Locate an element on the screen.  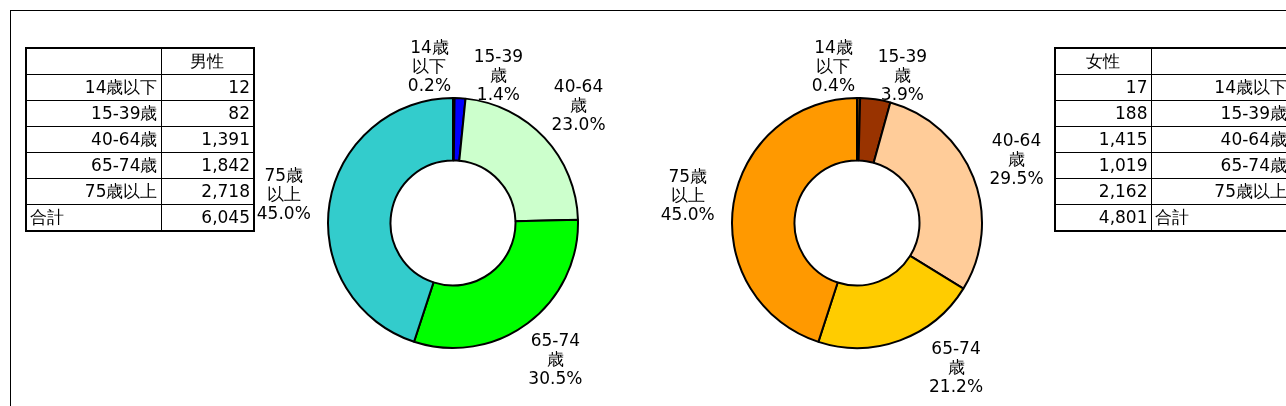
text: 6,045 is located at coordinates (225, 217).